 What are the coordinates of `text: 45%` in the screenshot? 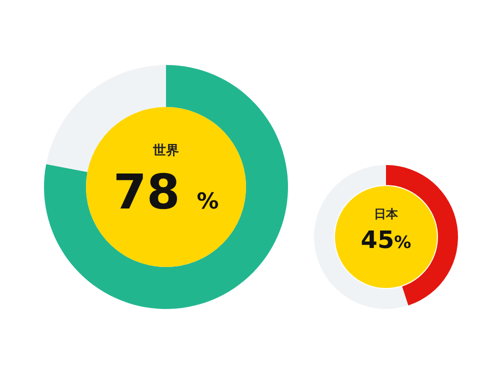 It's located at (386, 240).